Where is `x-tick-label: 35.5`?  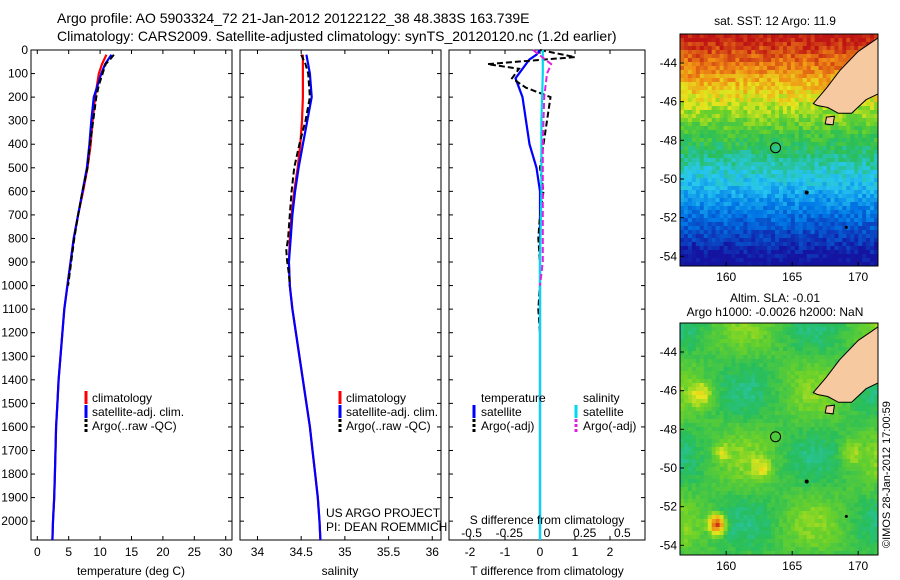
x-tick-label: 35.5 is located at coordinates (389, 552).